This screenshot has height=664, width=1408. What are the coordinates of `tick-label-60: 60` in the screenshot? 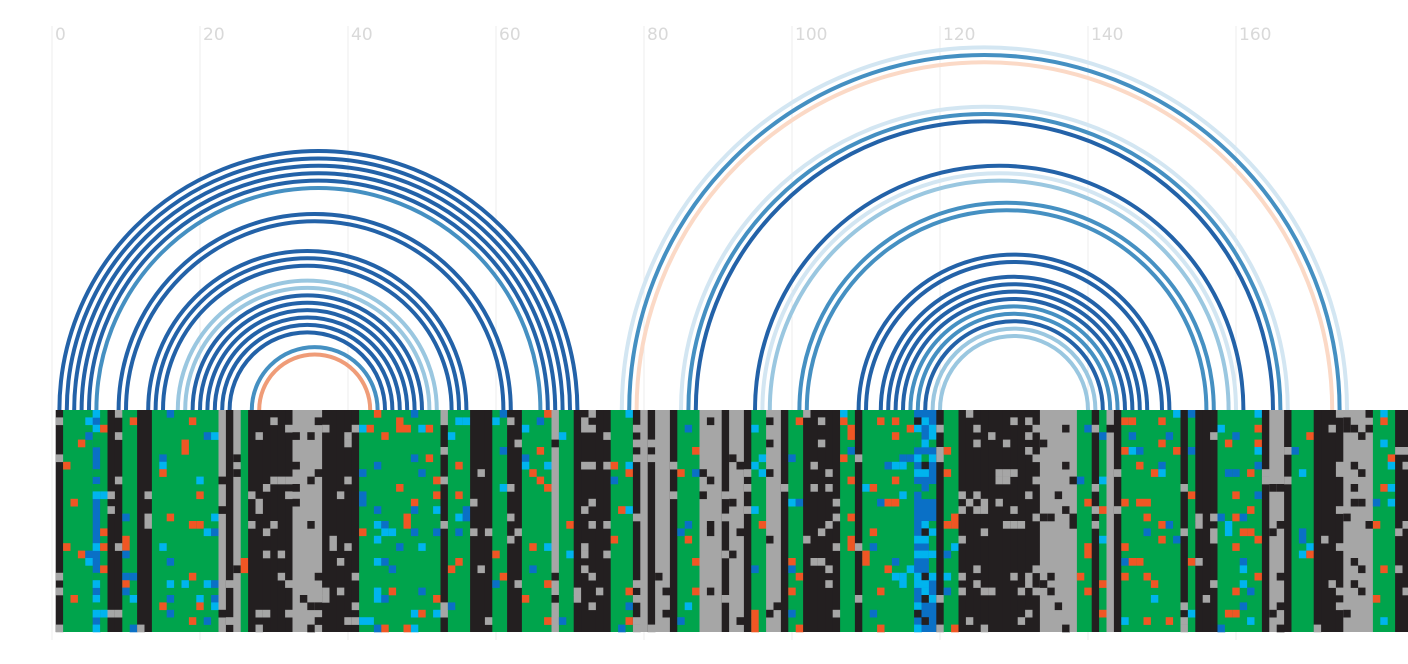 It's located at (510, 35).